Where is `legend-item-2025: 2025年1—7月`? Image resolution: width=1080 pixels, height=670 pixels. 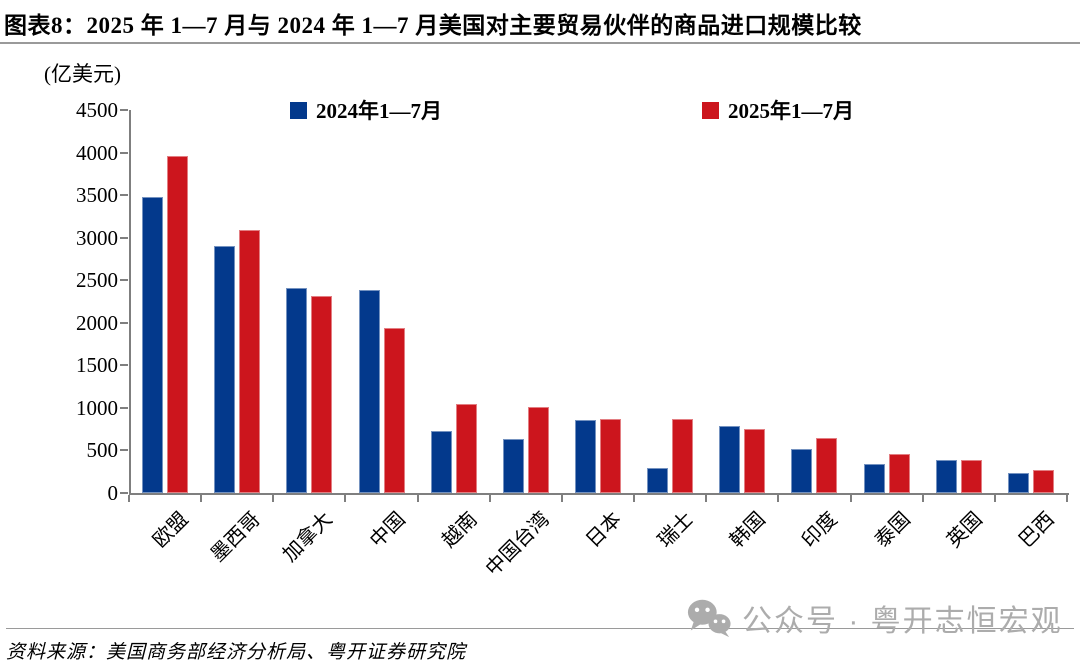
legend-item-2025: 2025年1—7月 is located at coordinates (778, 110).